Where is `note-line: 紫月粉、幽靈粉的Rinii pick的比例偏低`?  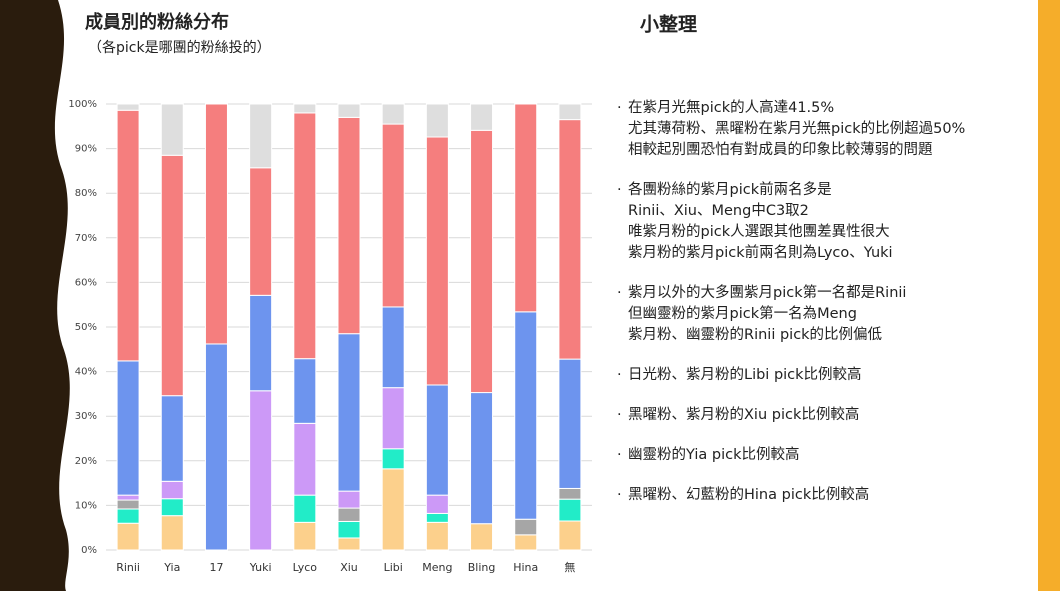
note-line: 紫月粉、幽靈粉的Rinii pick的比例偏低 is located at coordinates (755, 334).